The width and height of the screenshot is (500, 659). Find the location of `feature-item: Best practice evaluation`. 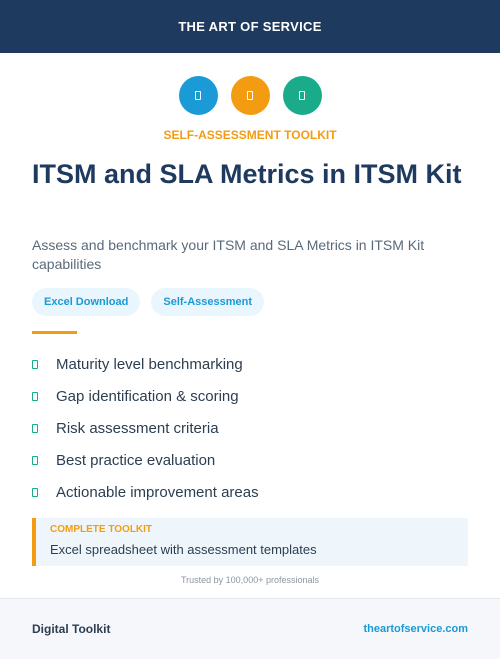

feature-item: Best practice evaluation is located at coordinates (145, 460).